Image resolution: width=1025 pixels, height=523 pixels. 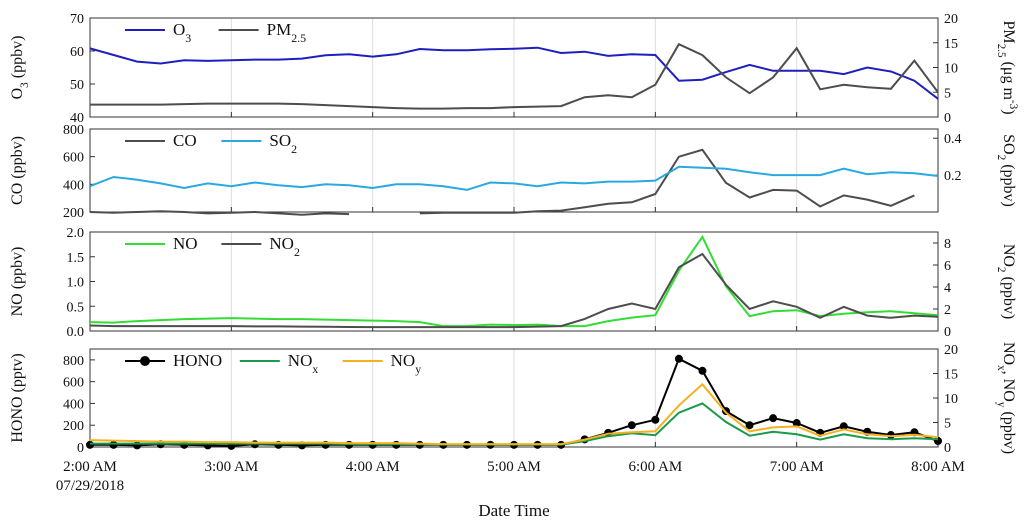 I want to click on left-axis-title-part-0: HONO (pptv), so click(x=17, y=397).